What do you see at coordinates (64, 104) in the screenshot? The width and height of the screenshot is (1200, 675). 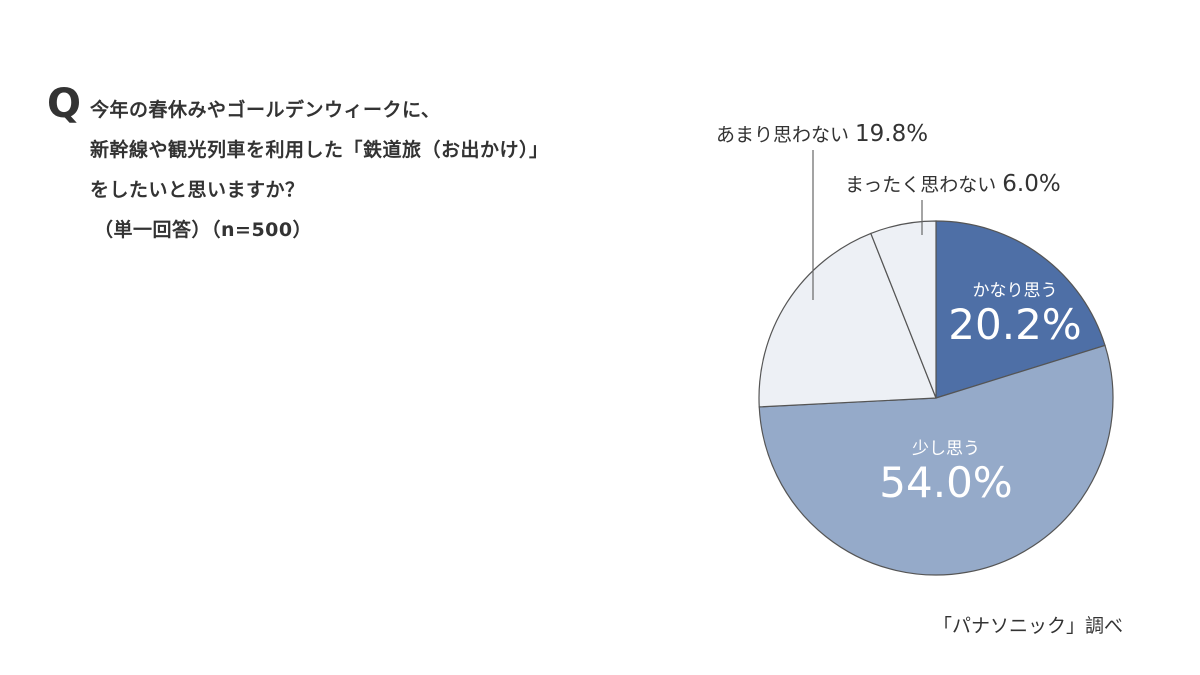 I see `question-mark: Q` at bounding box center [64, 104].